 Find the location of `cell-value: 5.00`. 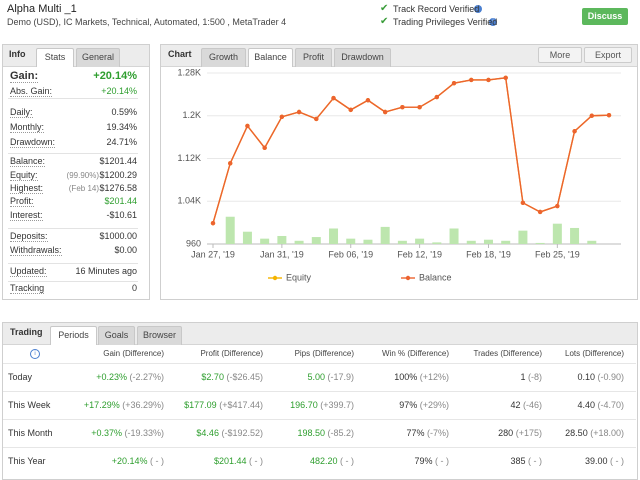

cell-value: 5.00 is located at coordinates (316, 377).